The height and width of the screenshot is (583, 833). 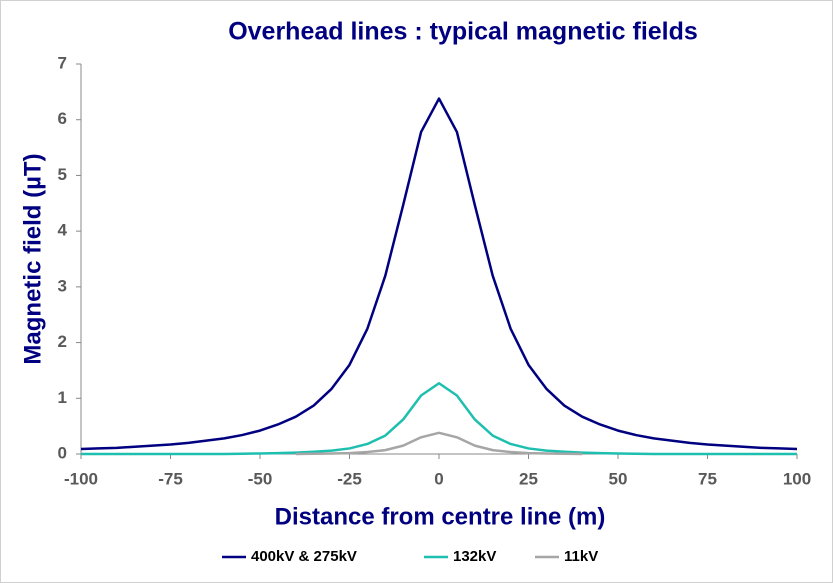 I want to click on legend-label: 11kV, so click(x=581, y=556).